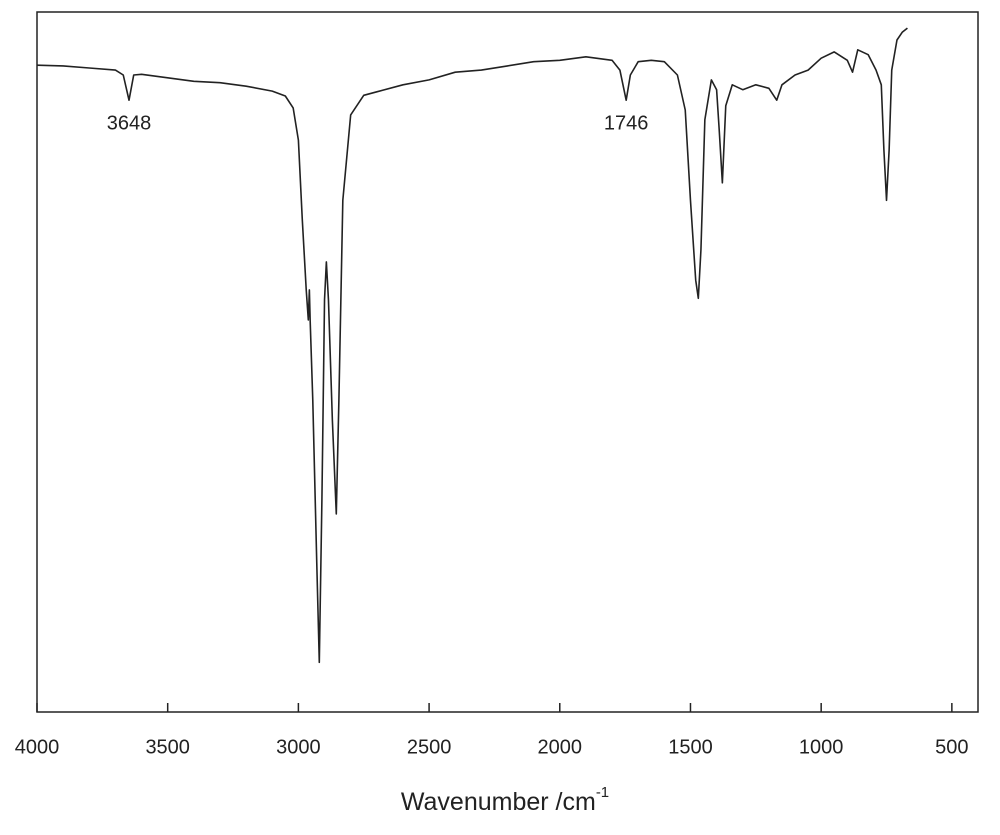  What do you see at coordinates (560, 747) in the screenshot?
I see `x-tick-label: 2000` at bounding box center [560, 747].